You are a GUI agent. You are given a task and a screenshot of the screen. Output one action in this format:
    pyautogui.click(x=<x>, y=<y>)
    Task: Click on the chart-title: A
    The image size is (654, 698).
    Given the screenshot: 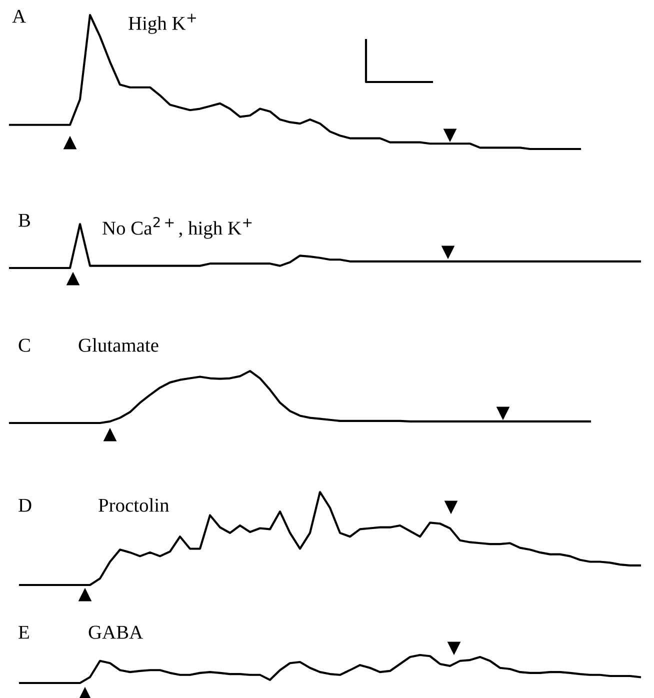 What is the action you would take?
    pyautogui.click(x=19, y=16)
    